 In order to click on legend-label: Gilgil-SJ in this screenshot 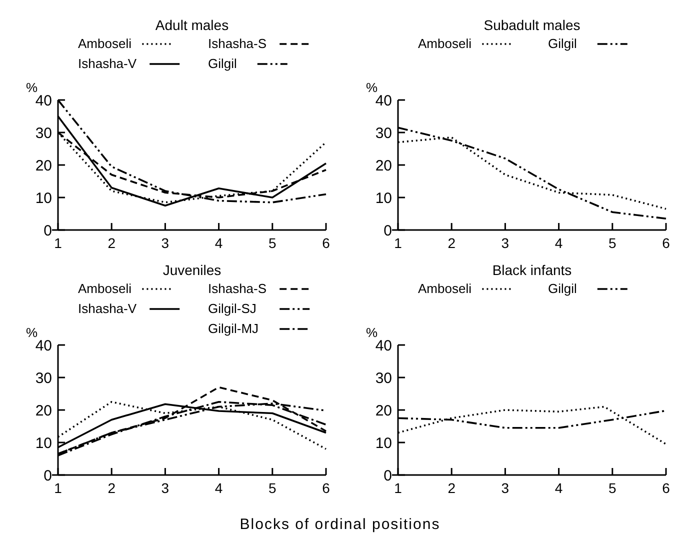, I will do `click(232, 308)`.